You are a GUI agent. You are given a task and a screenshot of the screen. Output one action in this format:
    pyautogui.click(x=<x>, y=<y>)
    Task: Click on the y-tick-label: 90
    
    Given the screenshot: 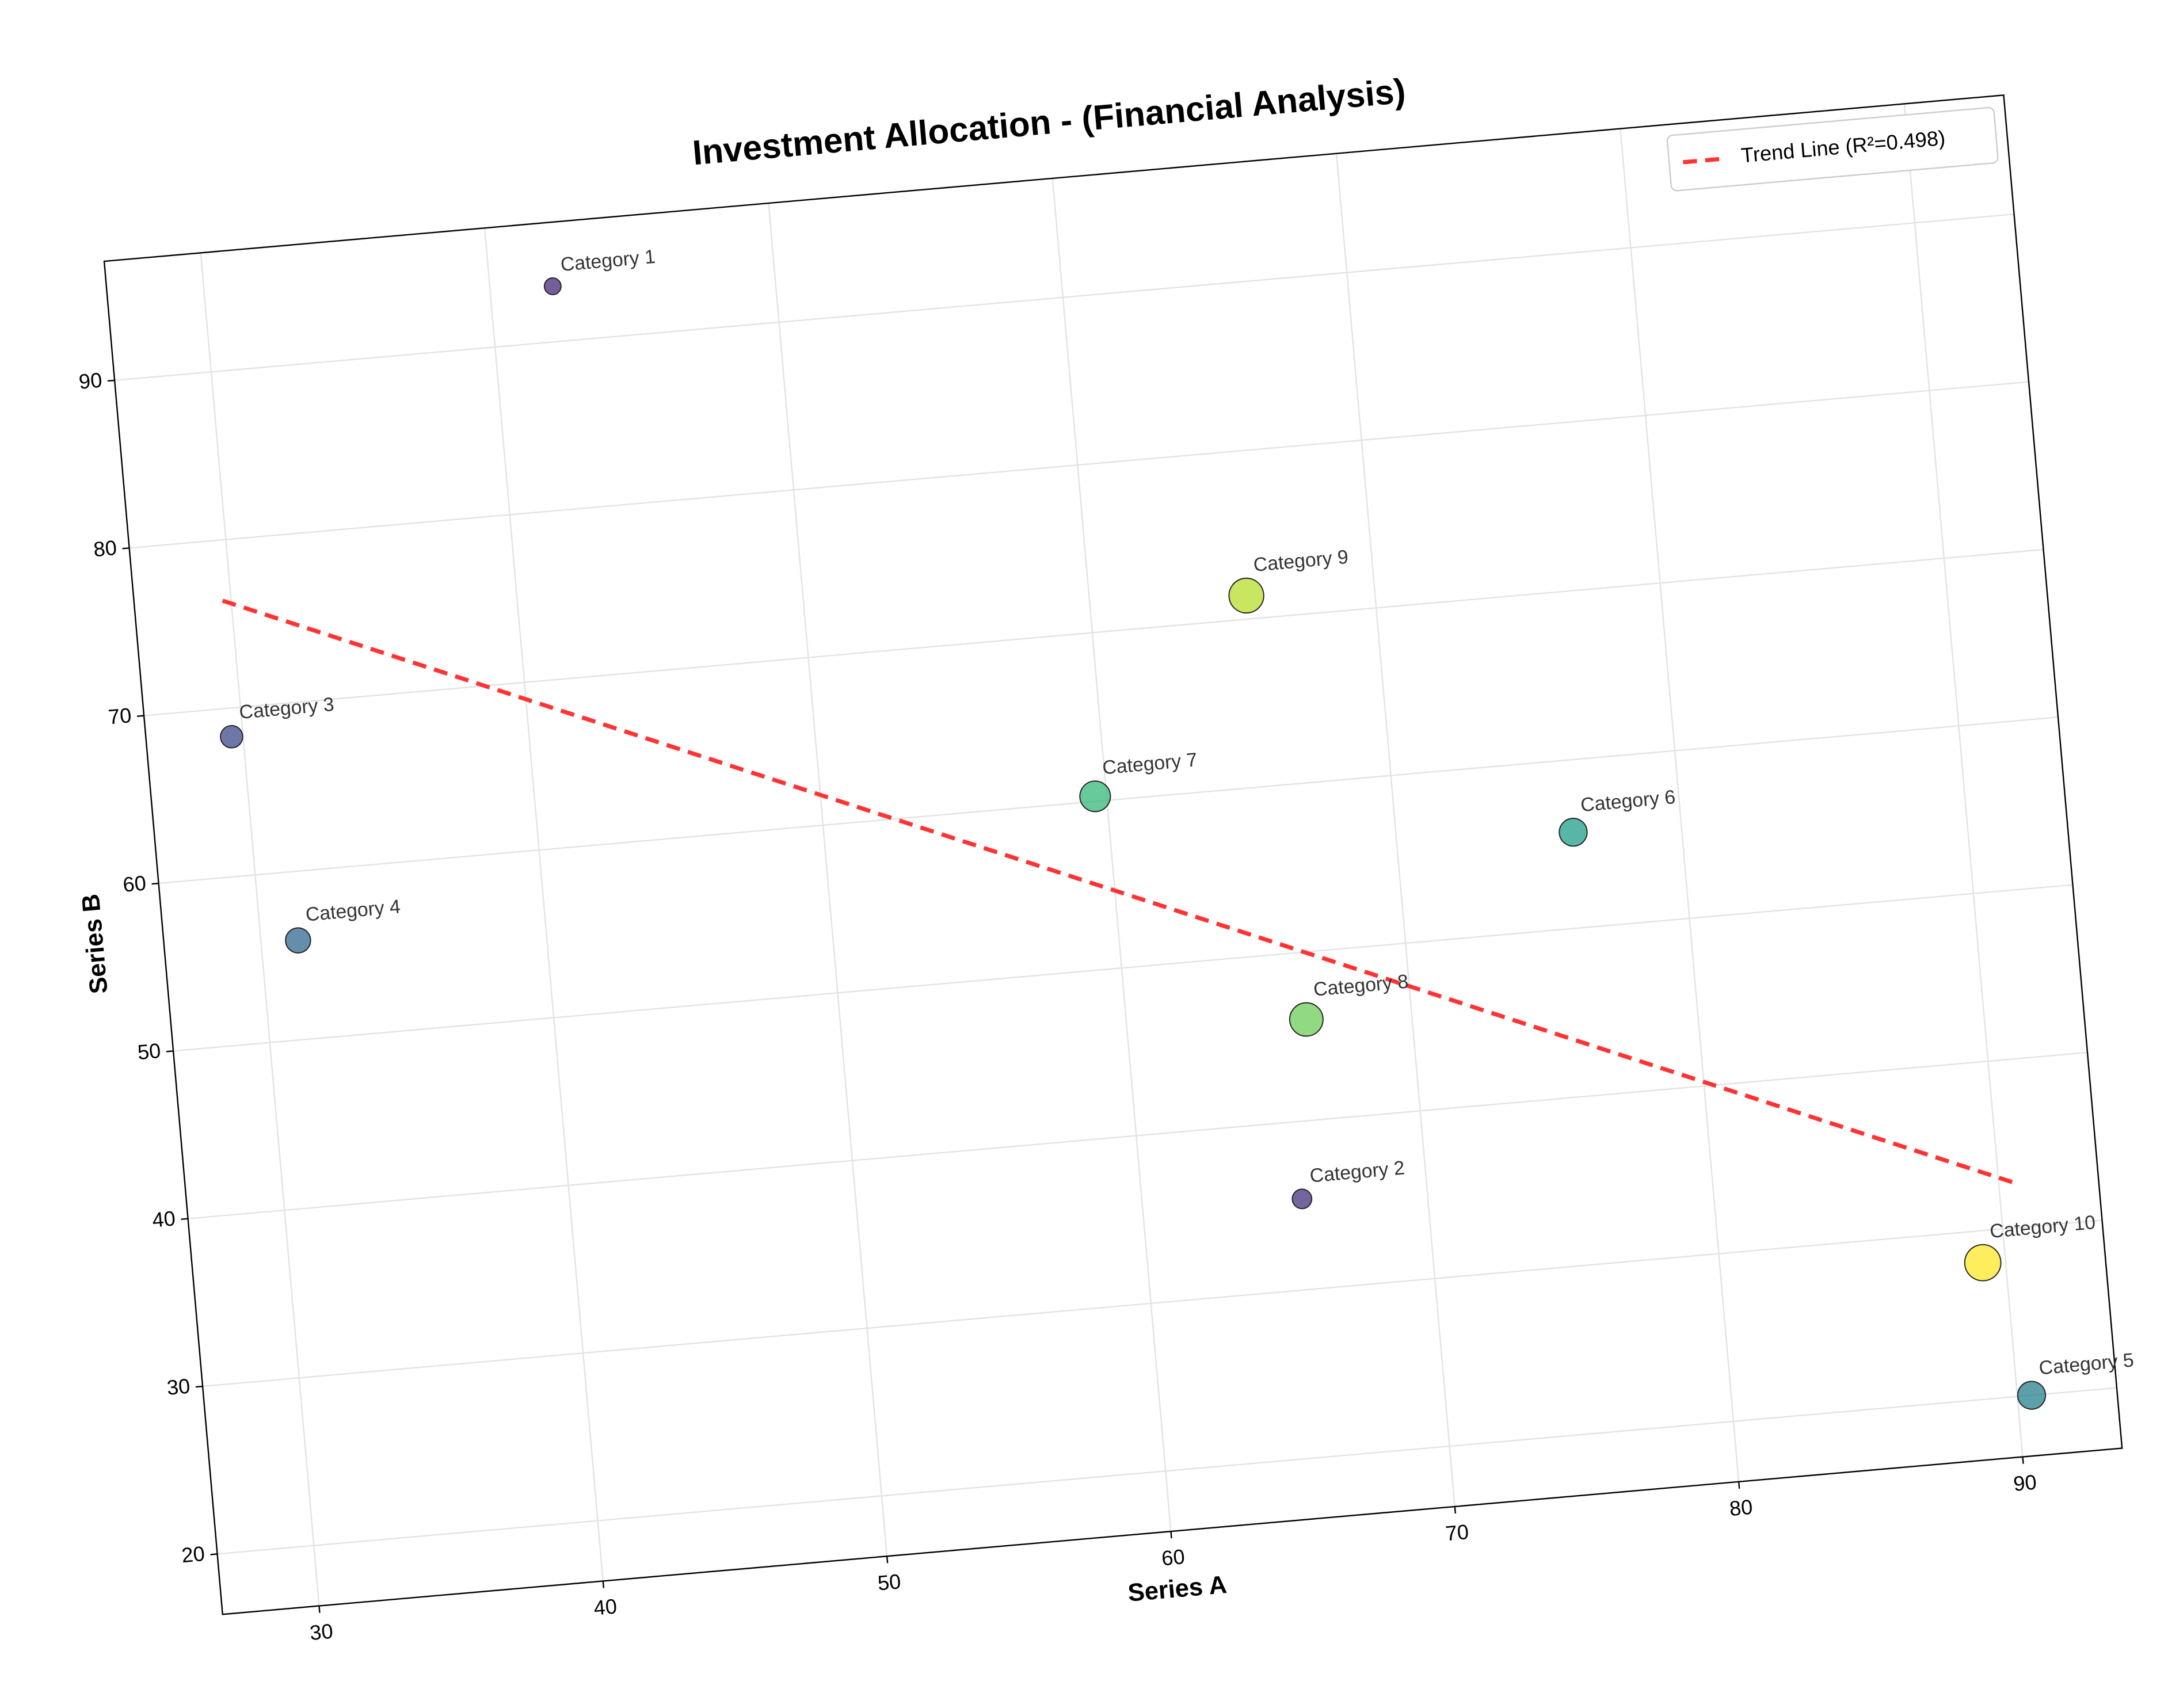 What is the action you would take?
    pyautogui.click(x=90, y=380)
    